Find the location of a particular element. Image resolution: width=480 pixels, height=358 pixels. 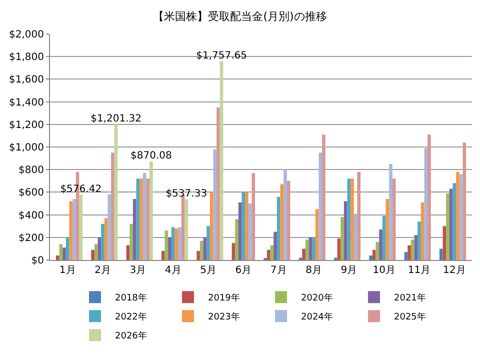

data-label: $870.08 is located at coordinates (151, 156).